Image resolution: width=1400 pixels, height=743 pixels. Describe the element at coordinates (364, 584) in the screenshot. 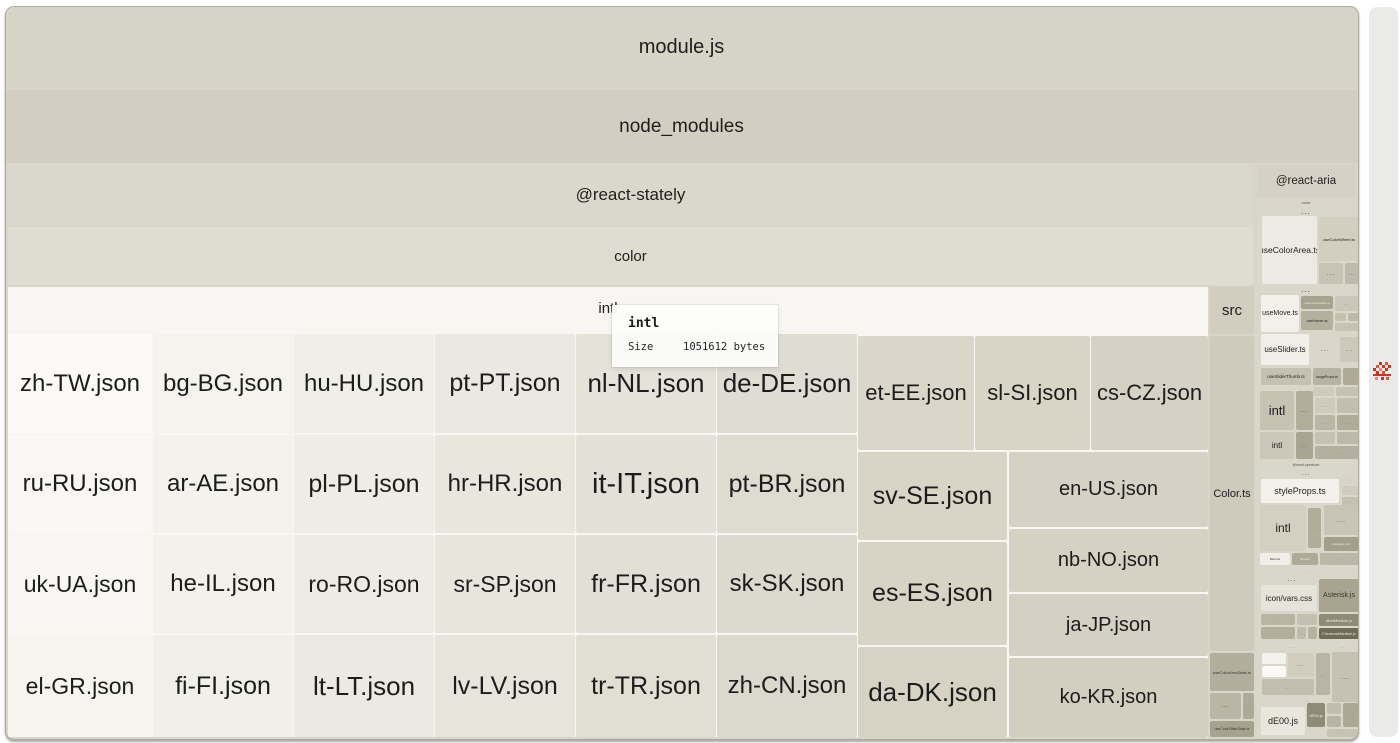

I see `cell-ro-ro-json: ro-RO.json` at that location.